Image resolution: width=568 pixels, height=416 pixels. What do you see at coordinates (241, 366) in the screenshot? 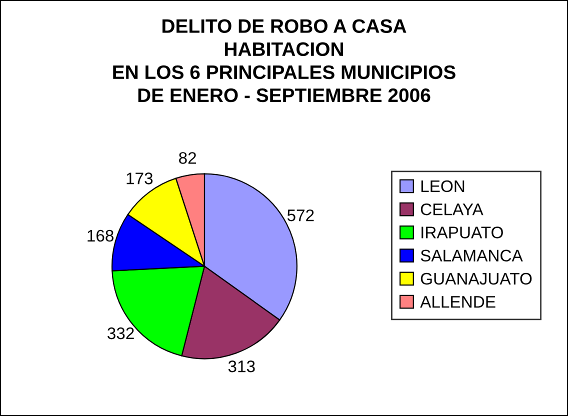
I see `data-label: 313` at bounding box center [241, 366].